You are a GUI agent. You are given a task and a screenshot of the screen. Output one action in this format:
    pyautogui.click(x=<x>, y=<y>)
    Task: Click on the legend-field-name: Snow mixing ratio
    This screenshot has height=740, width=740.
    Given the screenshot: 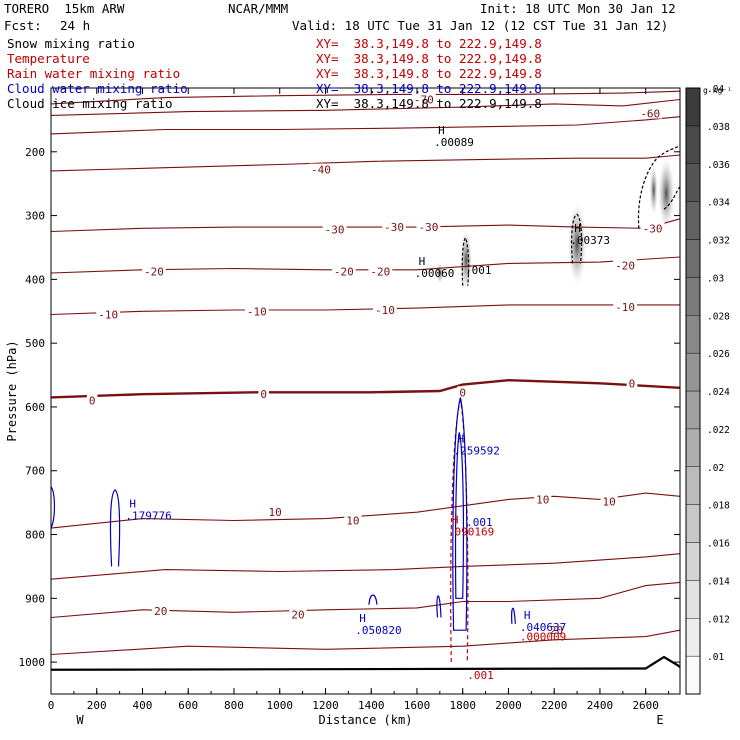 What is the action you would take?
    pyautogui.click(x=71, y=43)
    